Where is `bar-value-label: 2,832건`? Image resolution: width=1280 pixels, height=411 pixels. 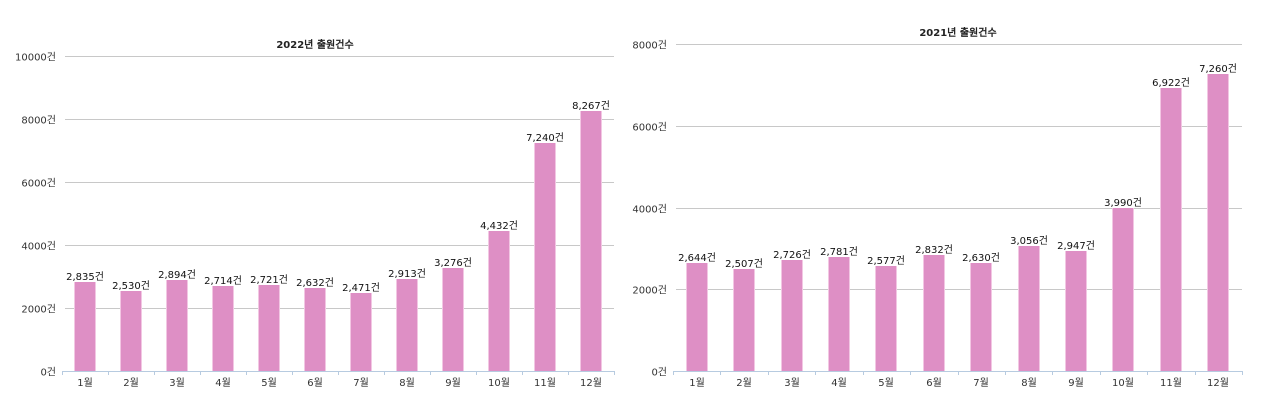
bar-value-label: 2,832건 is located at coordinates (934, 250).